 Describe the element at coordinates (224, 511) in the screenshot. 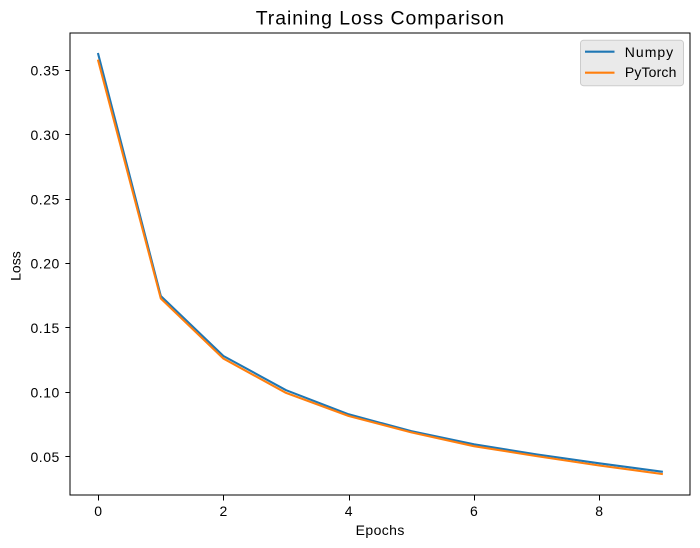

I see `svg-text: 2` at that location.